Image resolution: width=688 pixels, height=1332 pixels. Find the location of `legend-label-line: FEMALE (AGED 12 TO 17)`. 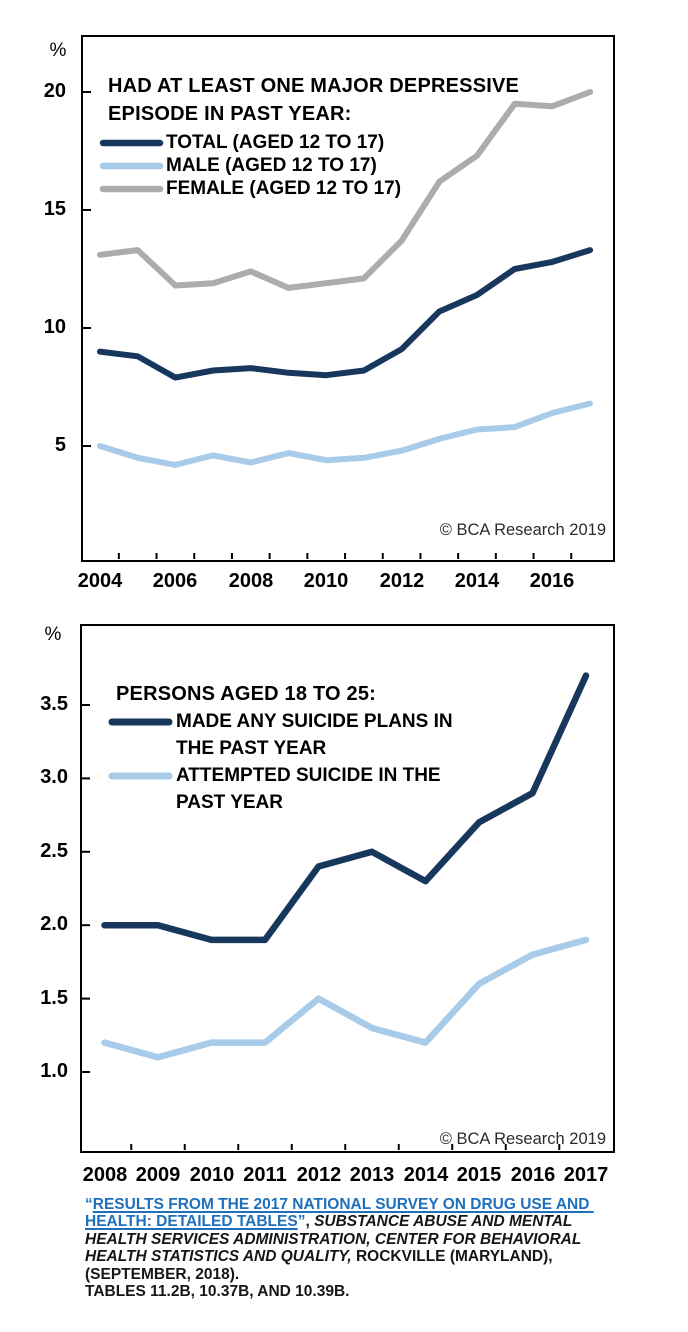

legend-label-line: FEMALE (AGED 12 TO 17) is located at coordinates (284, 188).